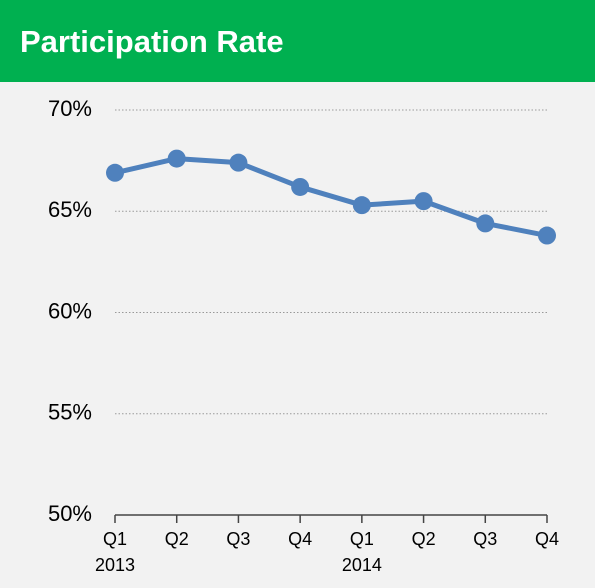  I want to click on x-group-label: 2013, so click(115, 565).